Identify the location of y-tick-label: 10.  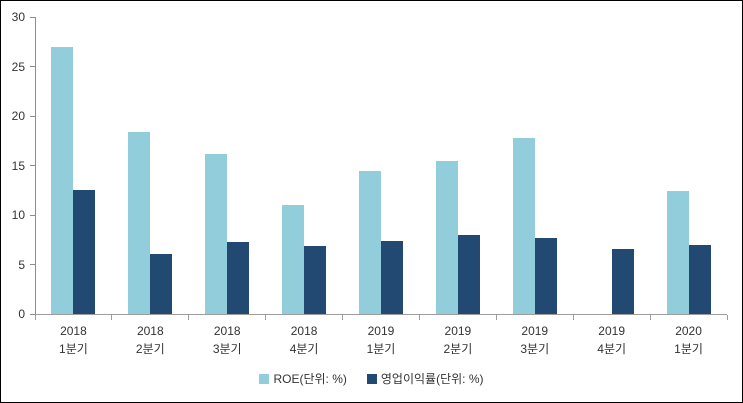
(18, 215).